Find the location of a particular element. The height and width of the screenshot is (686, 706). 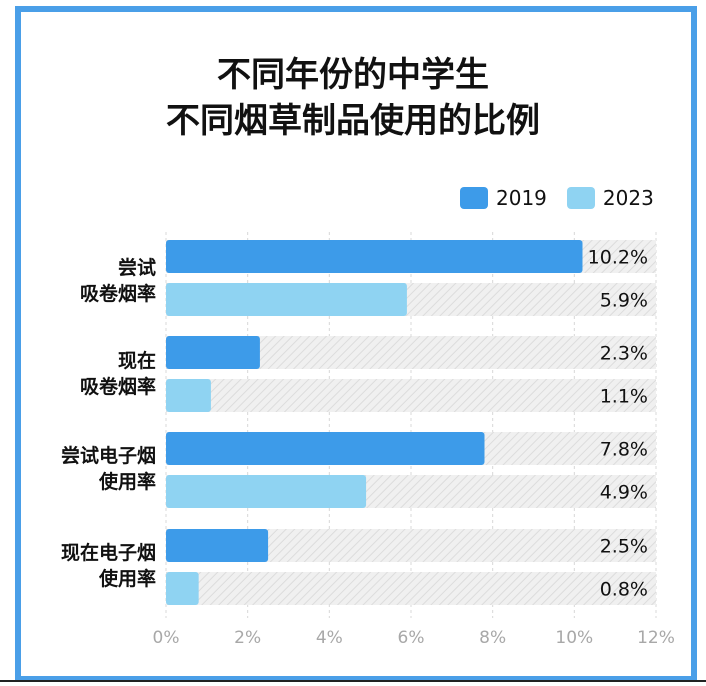

category-label-0: 尝试 吸卷烟率 is located at coordinates (88, 281).